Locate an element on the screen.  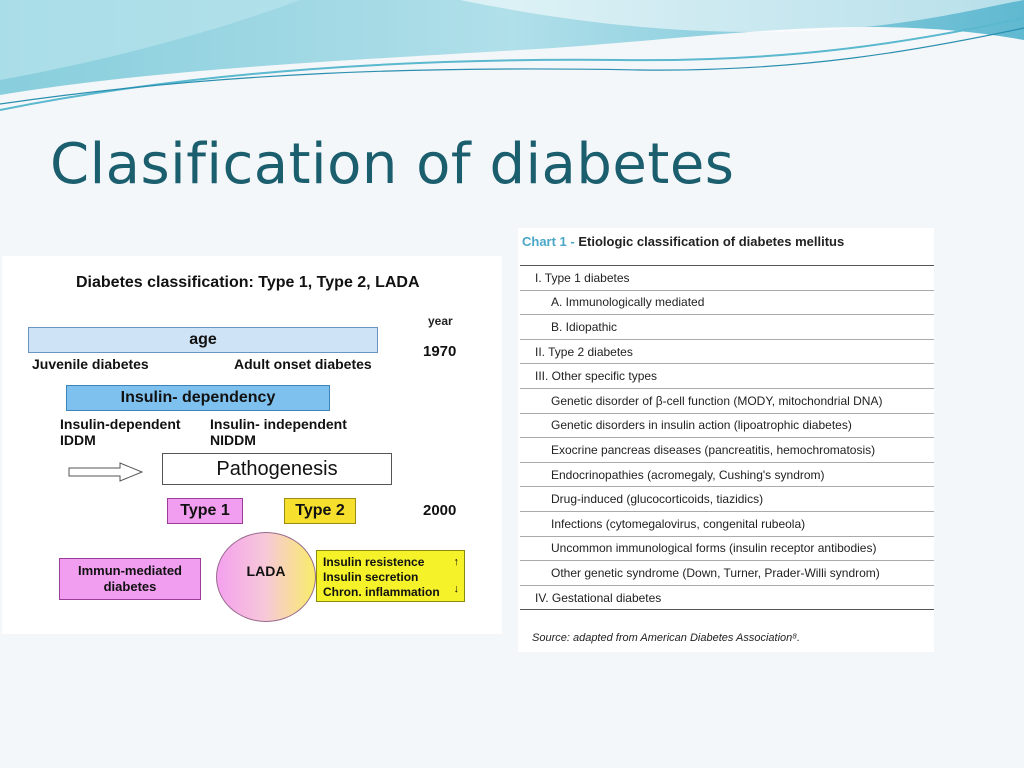
table-row: III. Other specific types is located at coordinates (727, 376).